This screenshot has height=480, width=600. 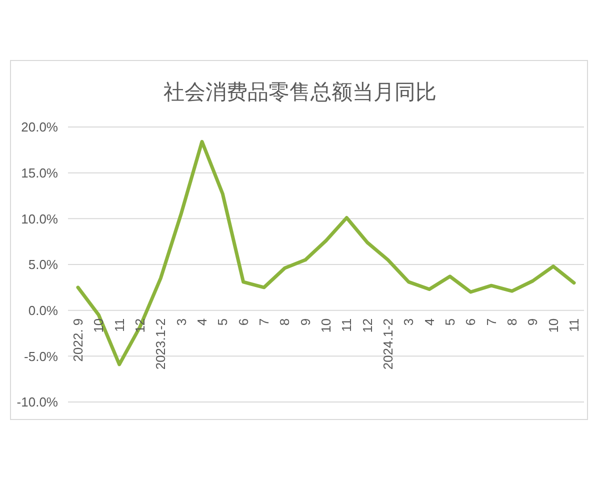 I want to click on y-tick-label: -10.0%, so click(x=37, y=402).